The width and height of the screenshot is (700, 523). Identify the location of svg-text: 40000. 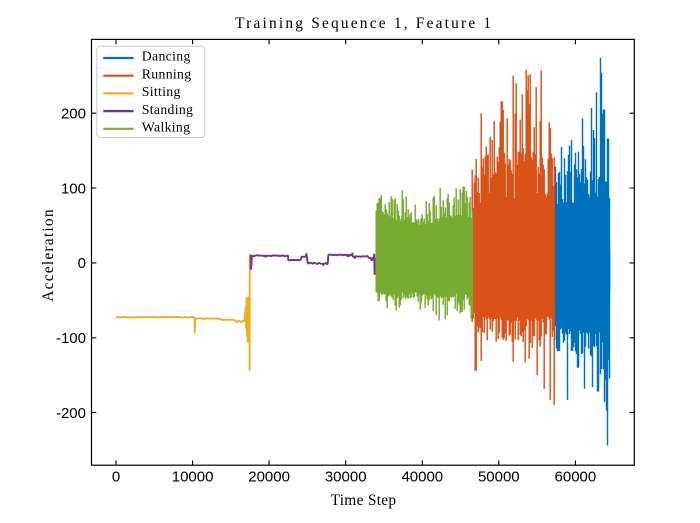
(422, 476).